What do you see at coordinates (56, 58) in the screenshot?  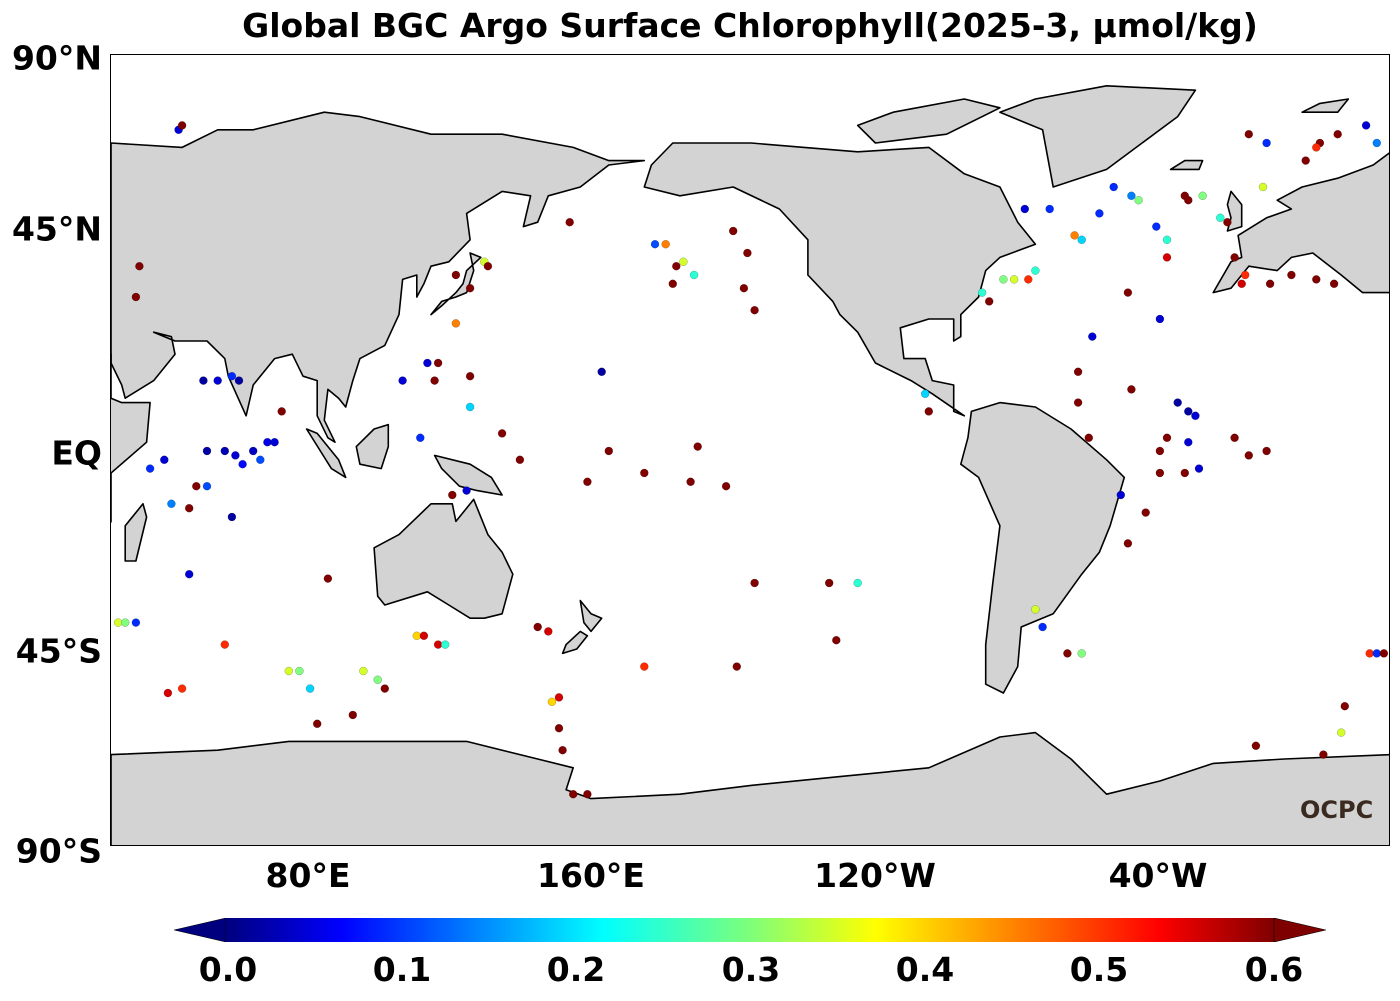 I see `y-tick-label: 90°N` at bounding box center [56, 58].